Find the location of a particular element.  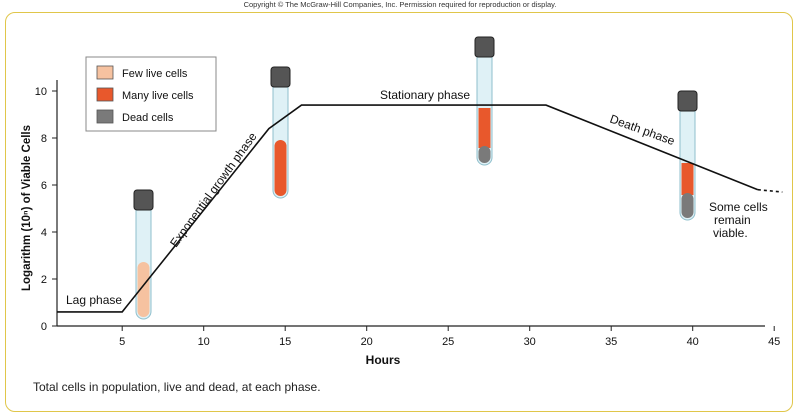

x-tick-label: 15 is located at coordinates (285, 342).